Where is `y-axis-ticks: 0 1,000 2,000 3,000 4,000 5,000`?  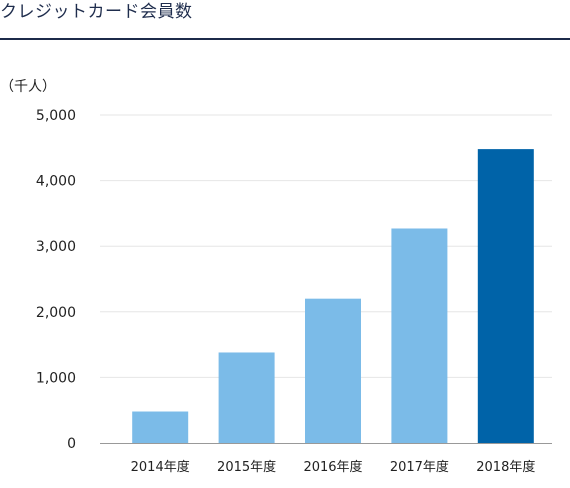
y-axis-ticks: 0 1,000 2,000 3,000 4,000 5,000 is located at coordinates (56, 280).